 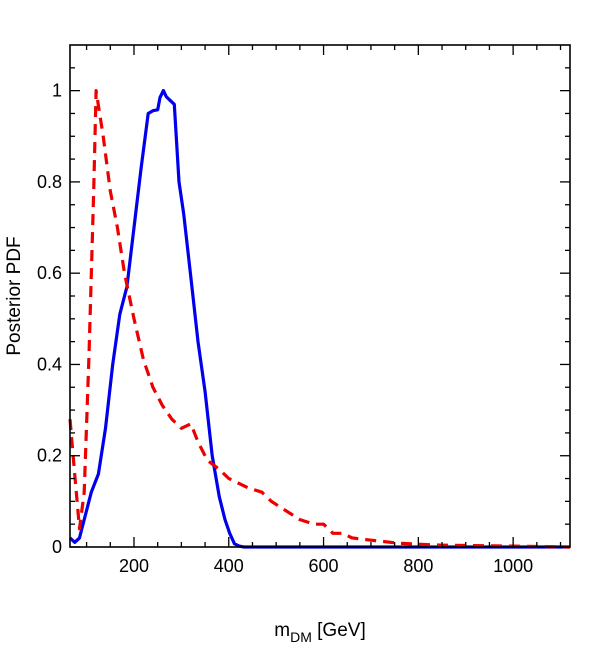 I want to click on y-tick-label: 0.4, so click(x=49, y=364).